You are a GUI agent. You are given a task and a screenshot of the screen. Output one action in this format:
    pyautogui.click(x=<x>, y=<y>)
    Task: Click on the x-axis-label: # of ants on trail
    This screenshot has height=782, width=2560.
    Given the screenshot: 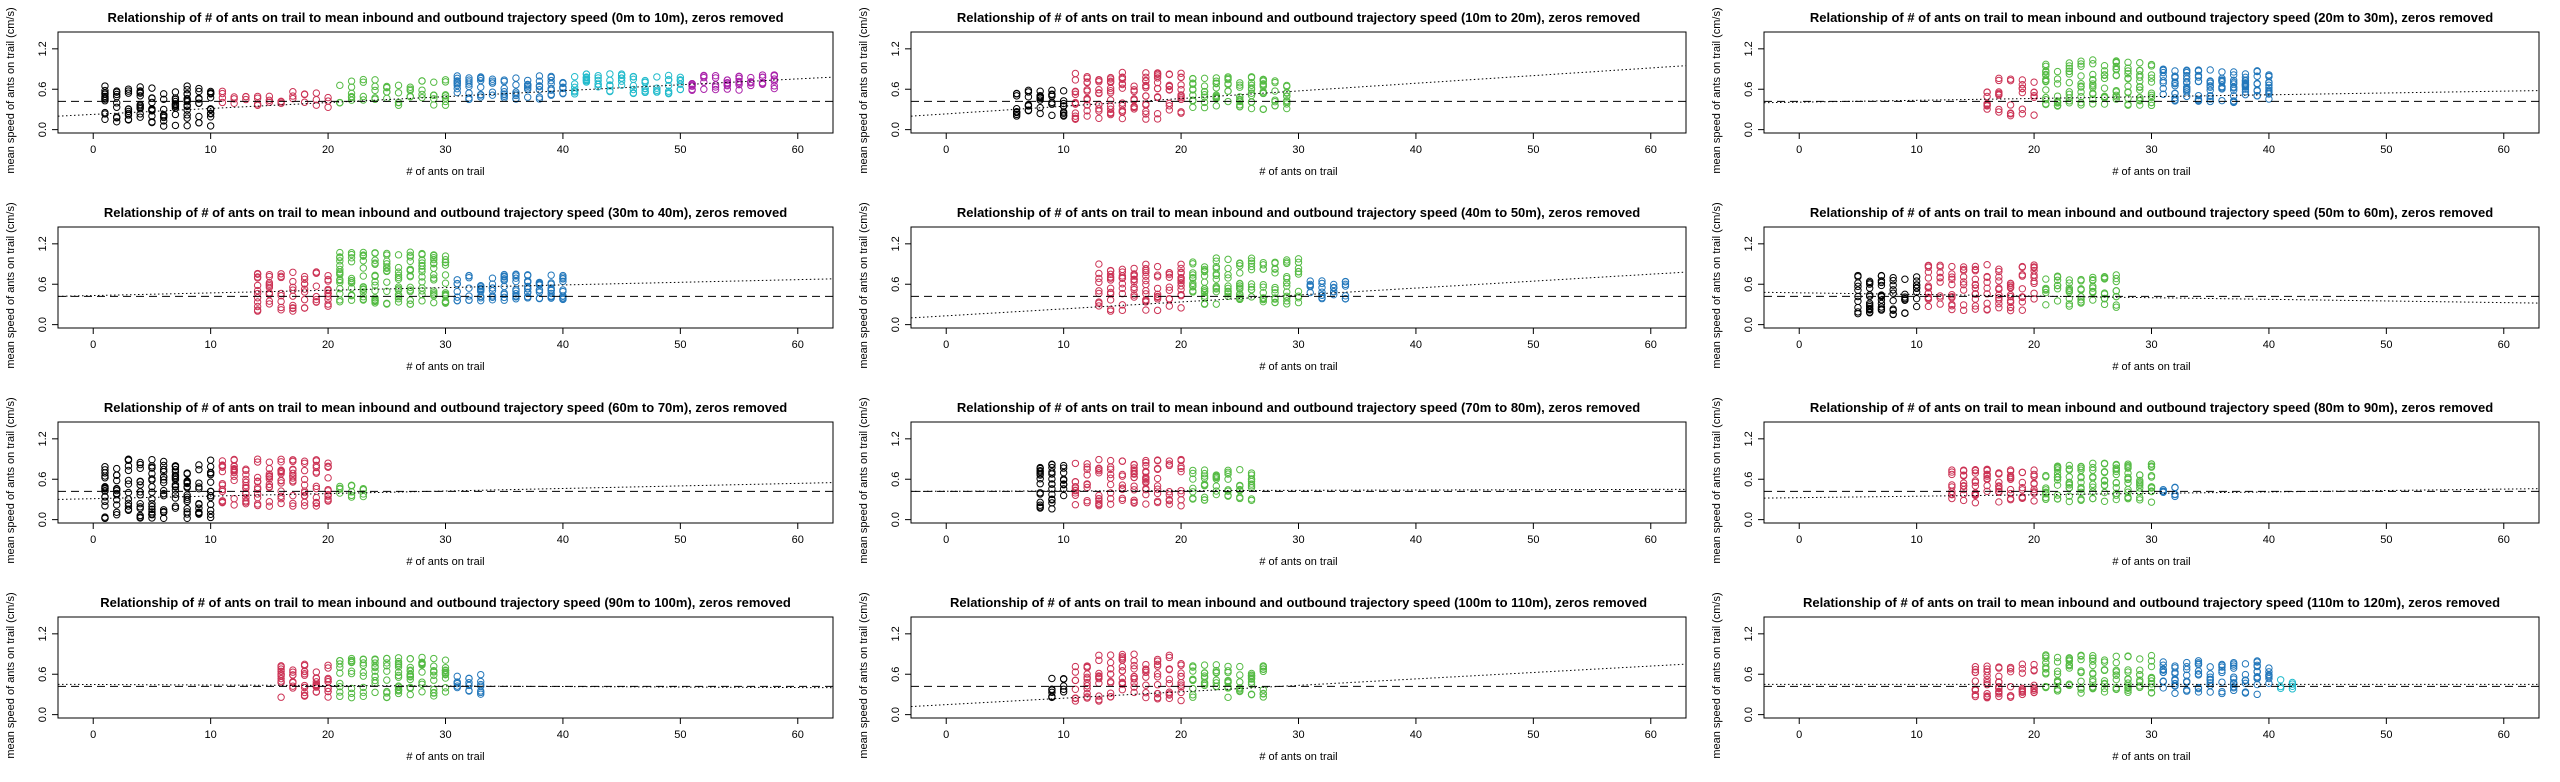 What is the action you would take?
    pyautogui.click(x=1298, y=367)
    